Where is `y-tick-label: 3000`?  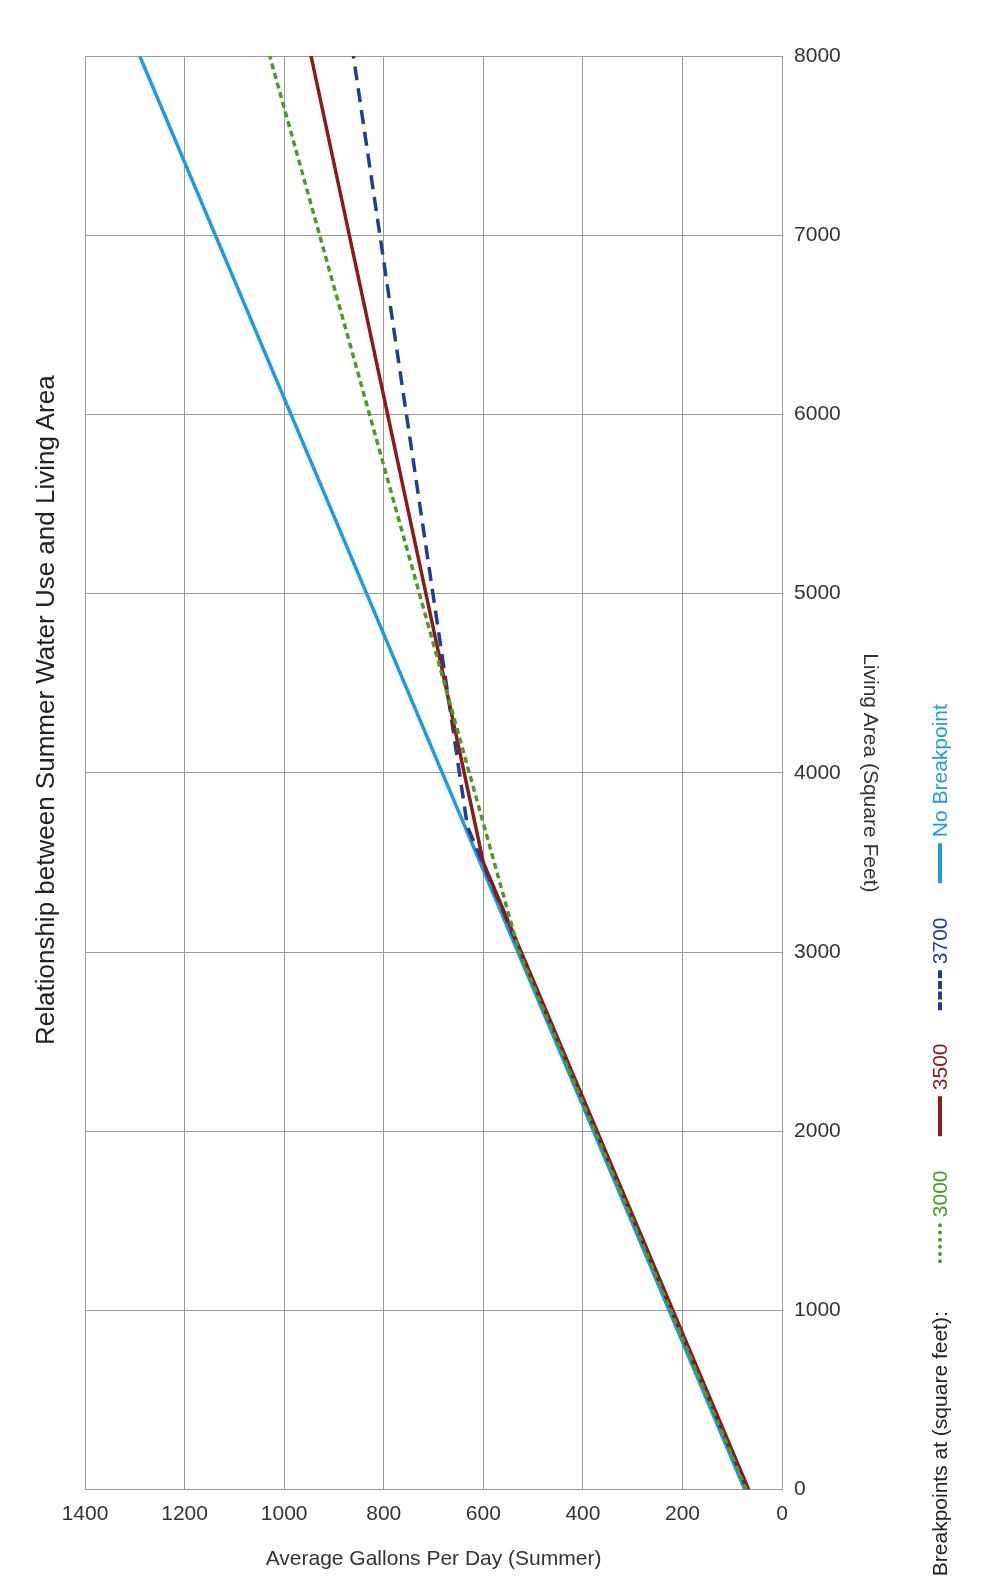
y-tick-label: 3000 is located at coordinates (817, 950).